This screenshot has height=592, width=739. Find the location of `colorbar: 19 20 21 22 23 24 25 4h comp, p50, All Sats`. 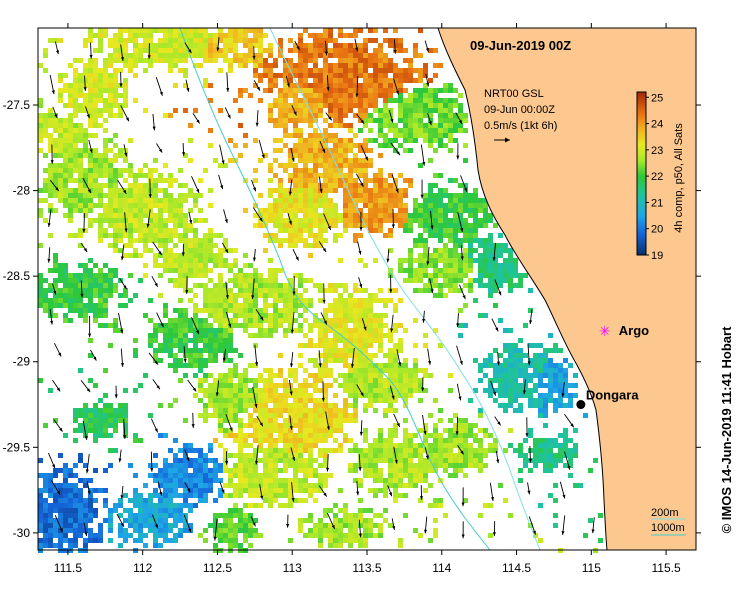

colorbar: 19 20 21 22 23 24 25 4h comp, p50, All Sats is located at coordinates (660, 176).